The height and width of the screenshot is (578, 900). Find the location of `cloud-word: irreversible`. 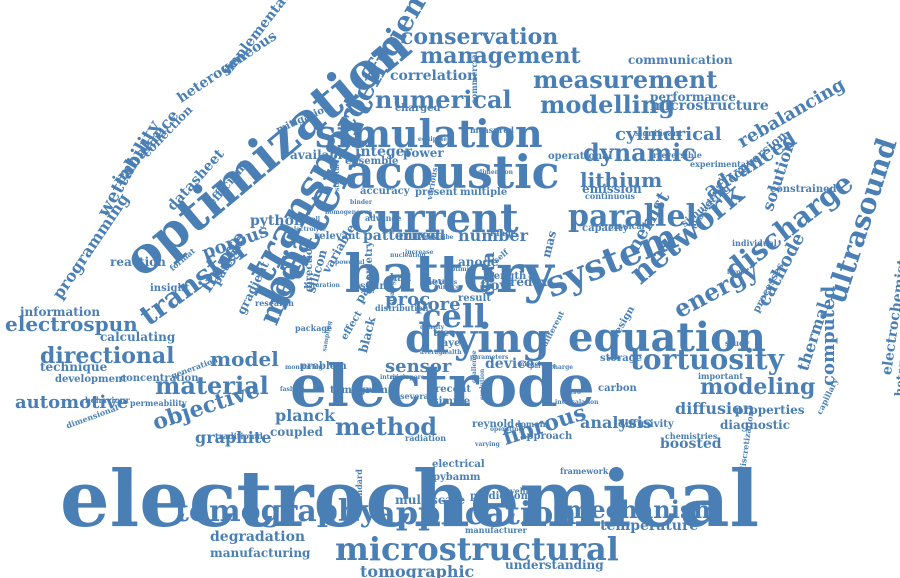

cloud-word: irreversible is located at coordinates (676, 154).